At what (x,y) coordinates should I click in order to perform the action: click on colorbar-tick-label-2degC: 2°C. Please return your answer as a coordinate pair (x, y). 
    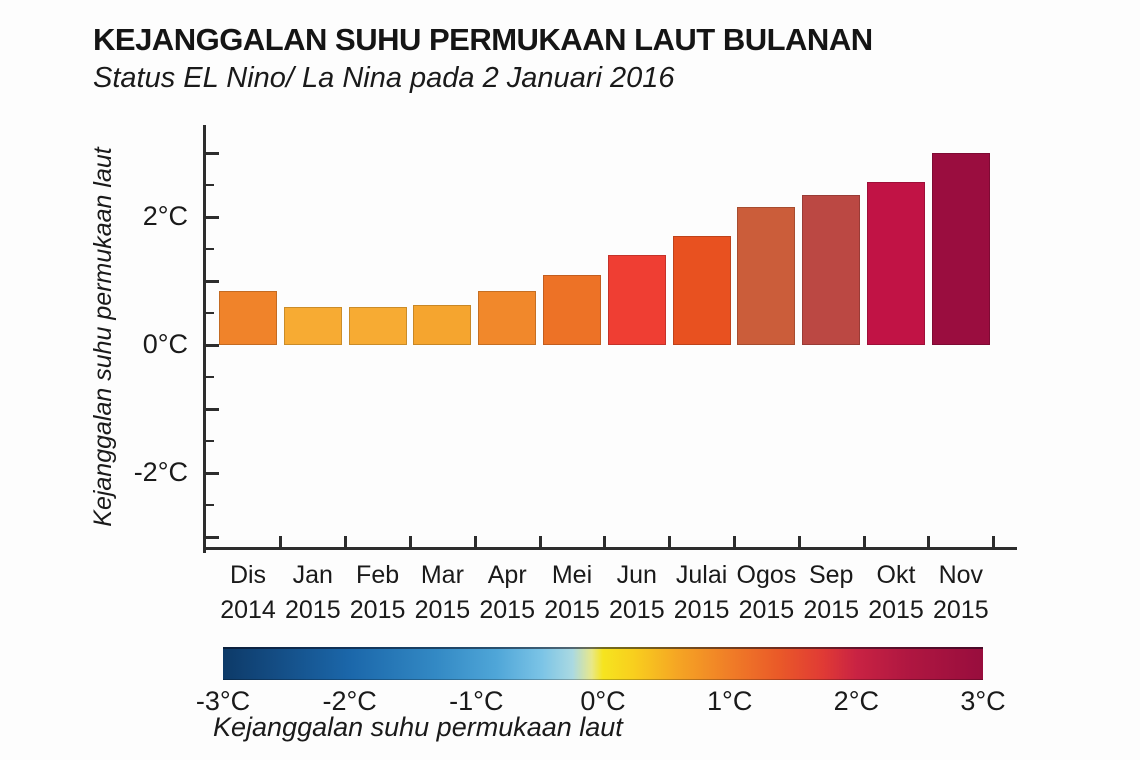
    Looking at the image, I should click on (856, 701).